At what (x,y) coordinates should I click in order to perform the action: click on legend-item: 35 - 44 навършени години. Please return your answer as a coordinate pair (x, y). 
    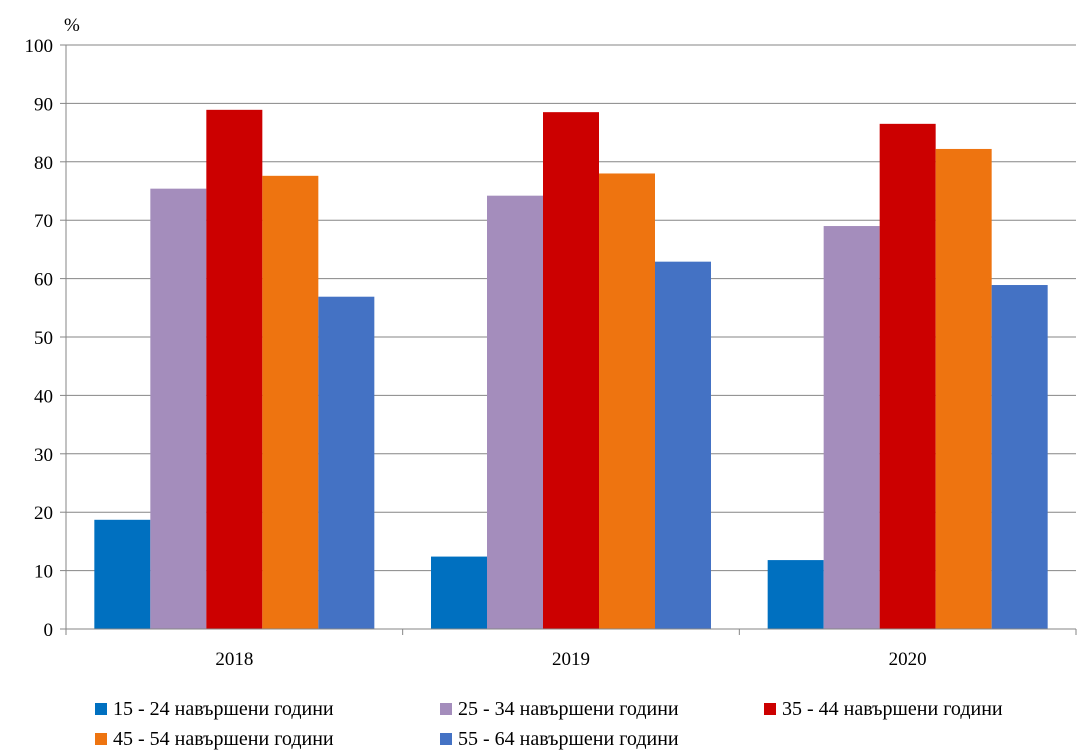
    Looking at the image, I should click on (883, 709).